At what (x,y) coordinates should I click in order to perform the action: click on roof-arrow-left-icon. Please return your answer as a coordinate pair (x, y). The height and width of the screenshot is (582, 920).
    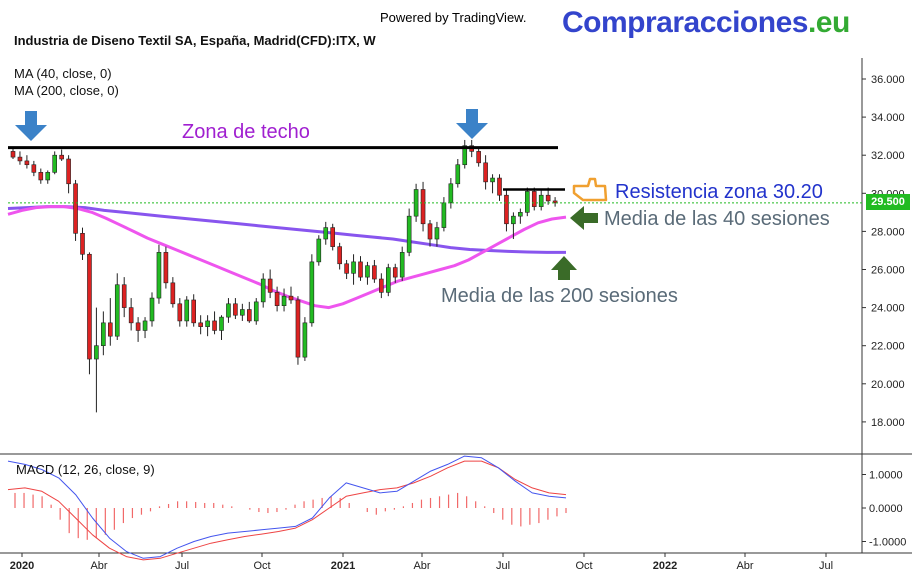
    Looking at the image, I should click on (31, 126).